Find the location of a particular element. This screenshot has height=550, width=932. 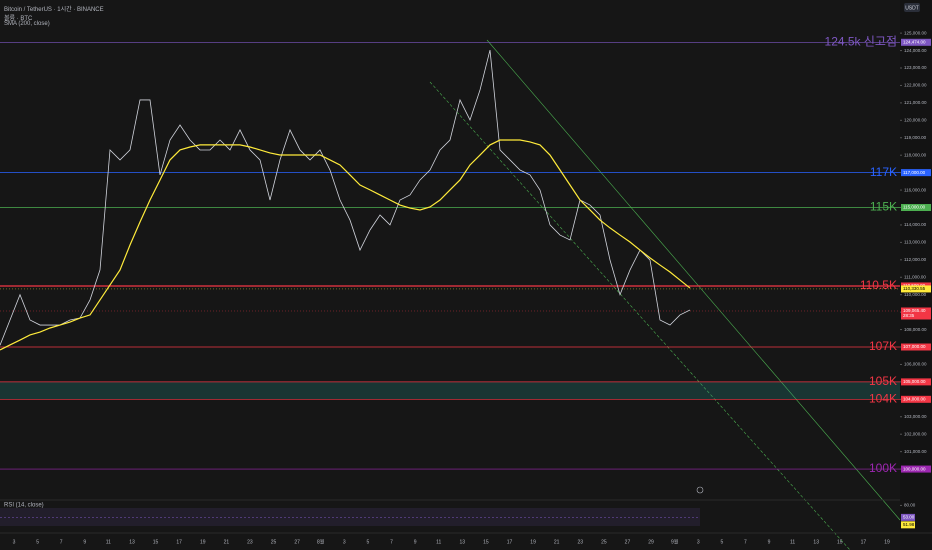

level-label: 117K is located at coordinates (883, 172).